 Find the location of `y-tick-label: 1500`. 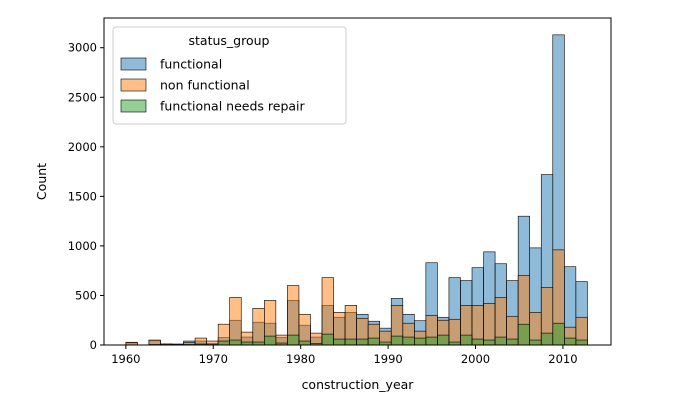

y-tick-label: 1500 is located at coordinates (82, 196).